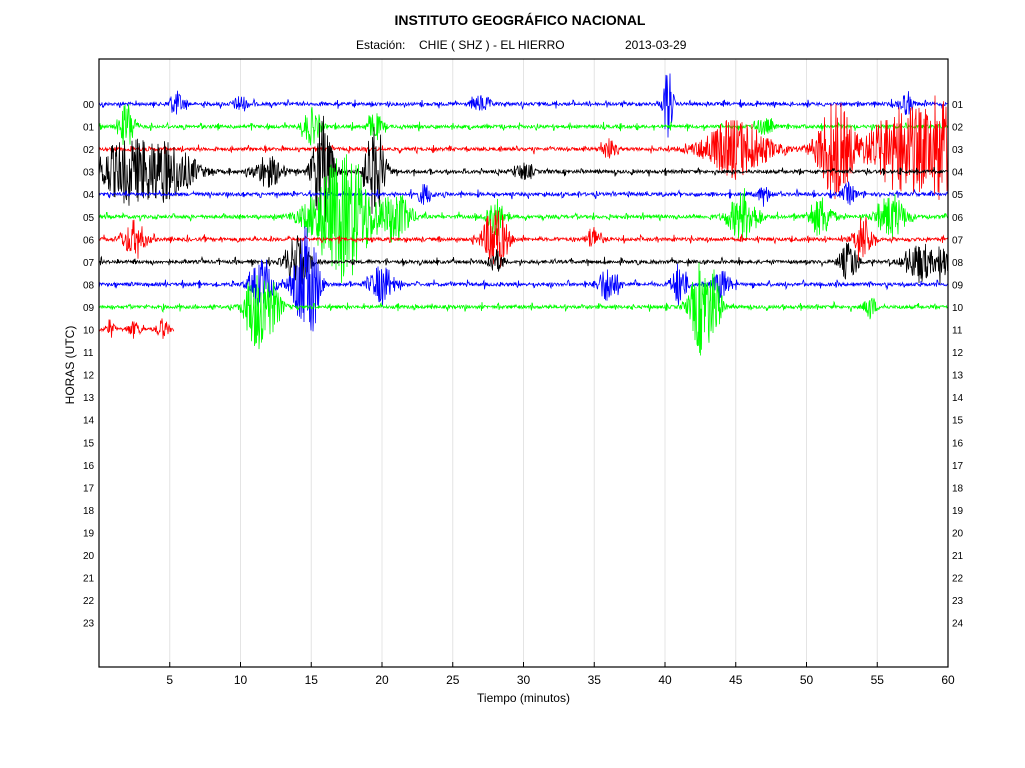  I want to click on right-hour-label: 19, so click(958, 511).